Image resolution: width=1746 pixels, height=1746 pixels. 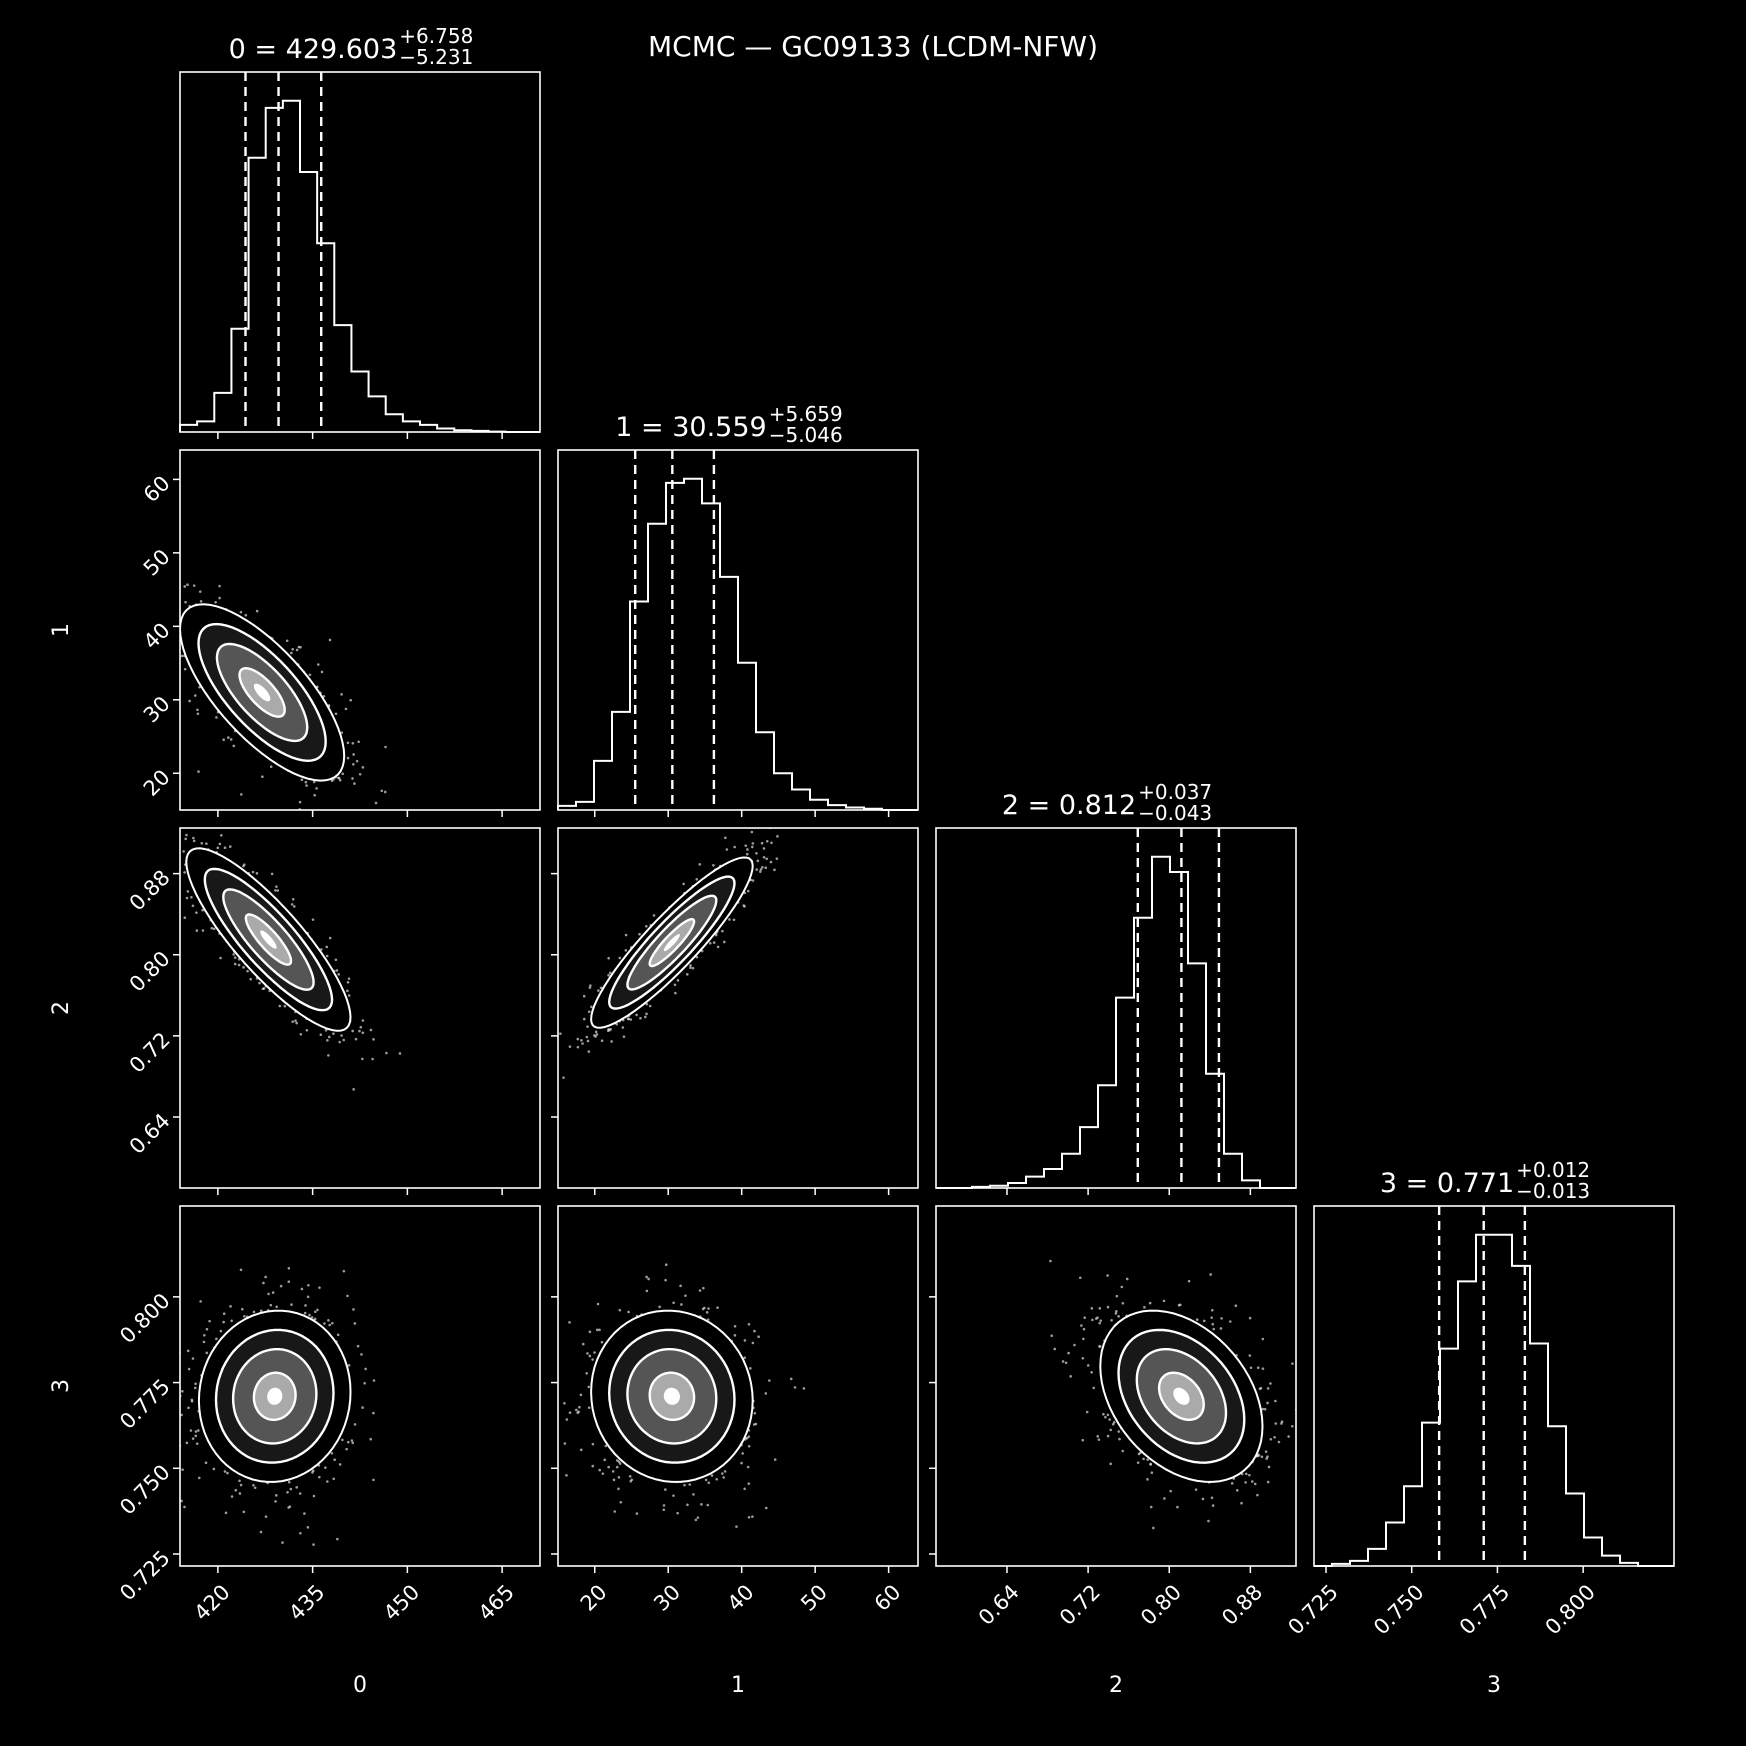 What do you see at coordinates (1175, 813) in the screenshot?
I see `hist-title-lower: −0.043` at bounding box center [1175, 813].